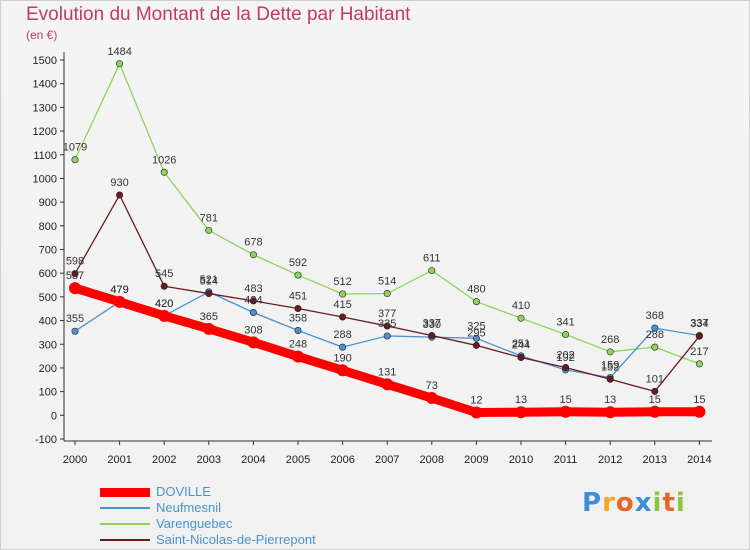 The image size is (750, 550). Describe the element at coordinates (119, 290) in the screenshot. I see `data-label: 479` at that location.